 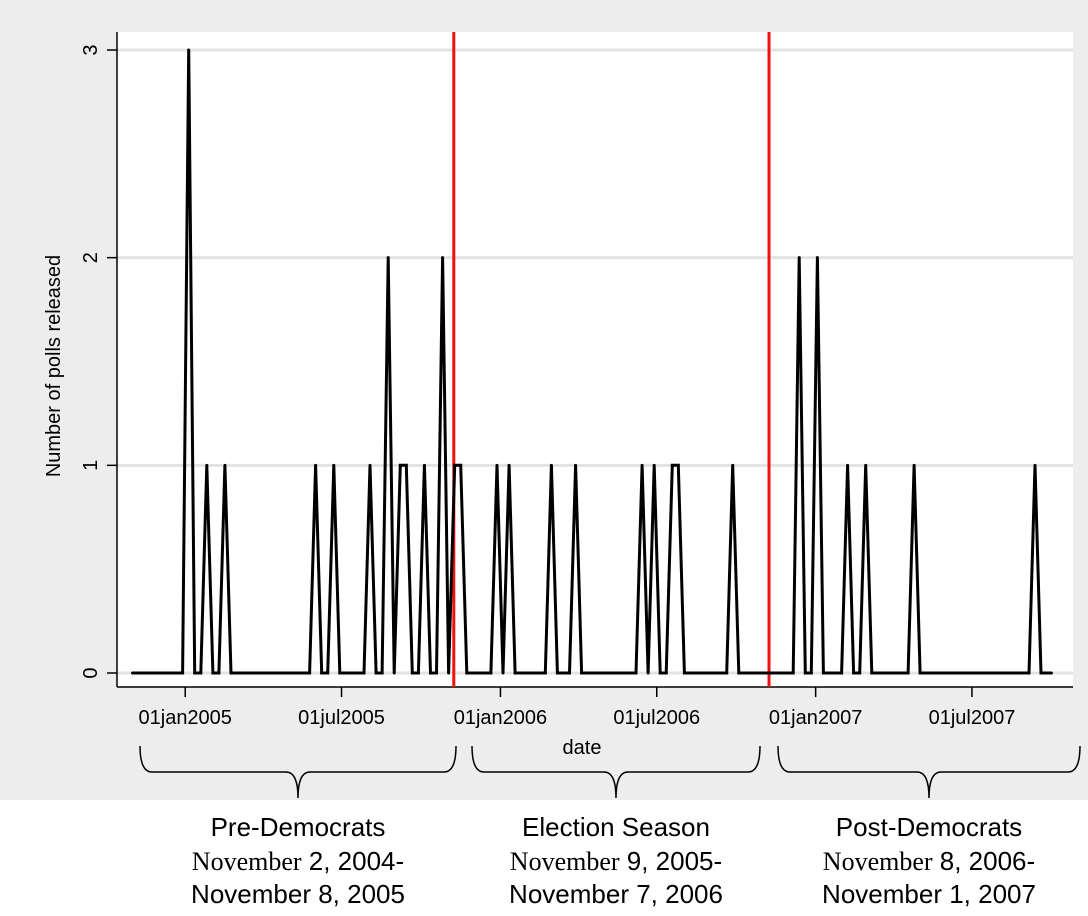 What do you see at coordinates (656, 718) in the screenshot?
I see `x-tick-label: 01jul2006` at bounding box center [656, 718].